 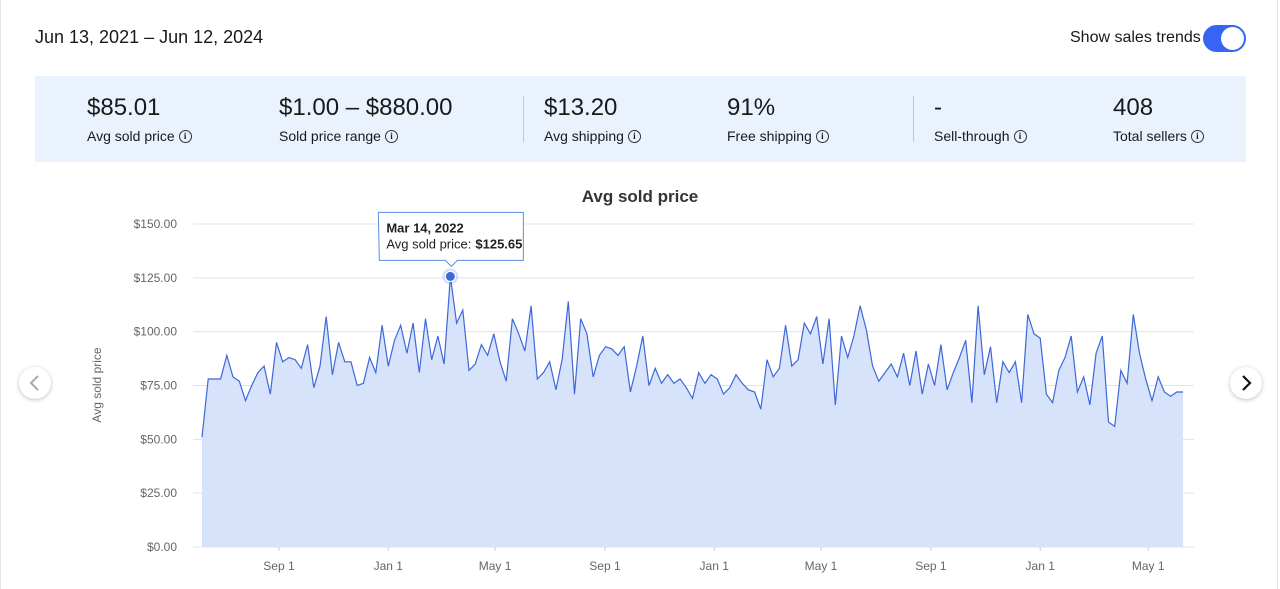 I want to click on stat: 408 Total sellers i, so click(x=1158, y=119).